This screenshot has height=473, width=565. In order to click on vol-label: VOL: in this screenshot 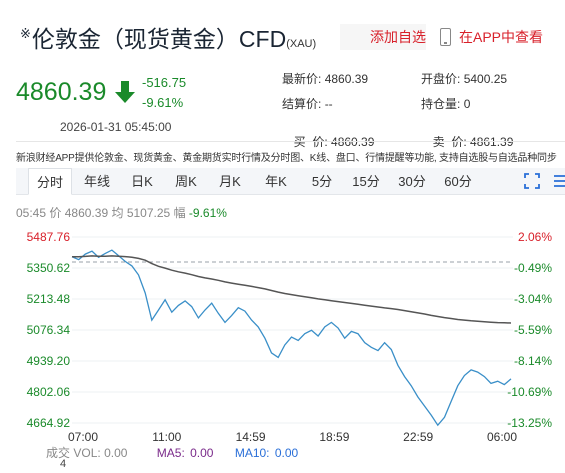, I will do `click(87, 453)`.